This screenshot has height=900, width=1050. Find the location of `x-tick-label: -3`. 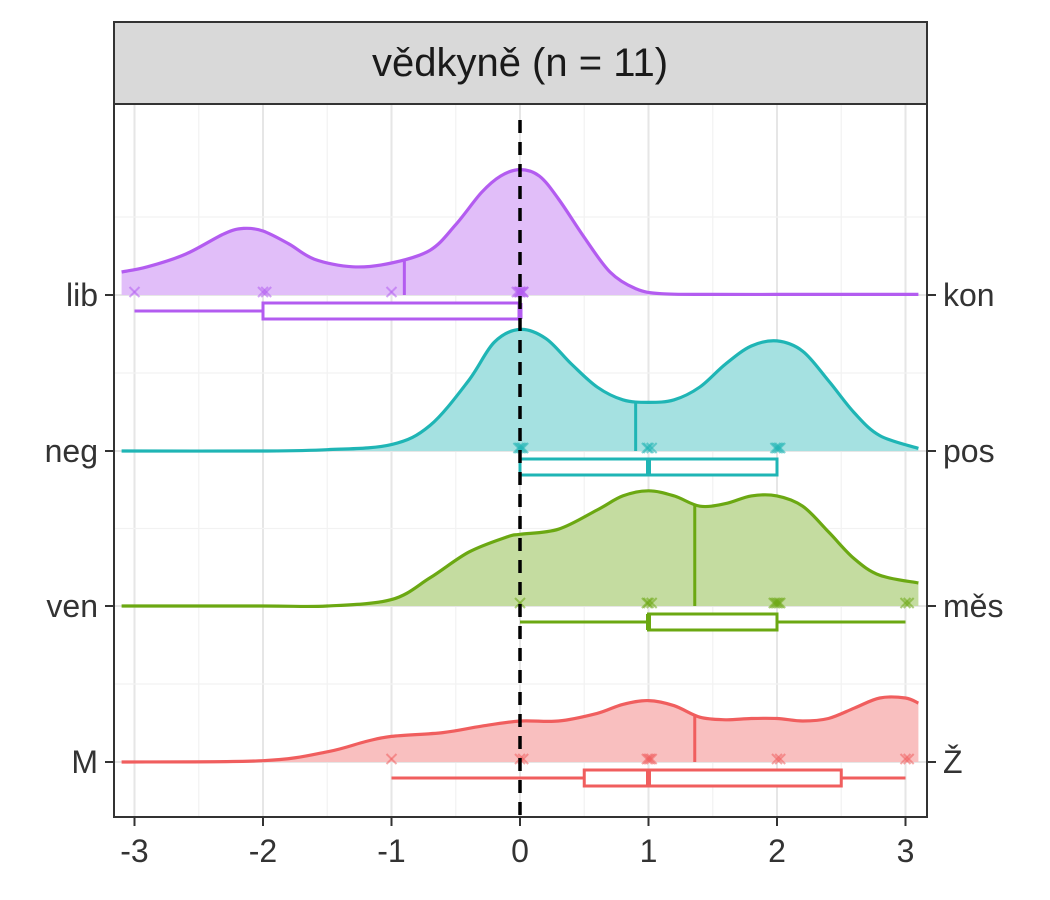

x-tick-label: -3 is located at coordinates (134, 851).